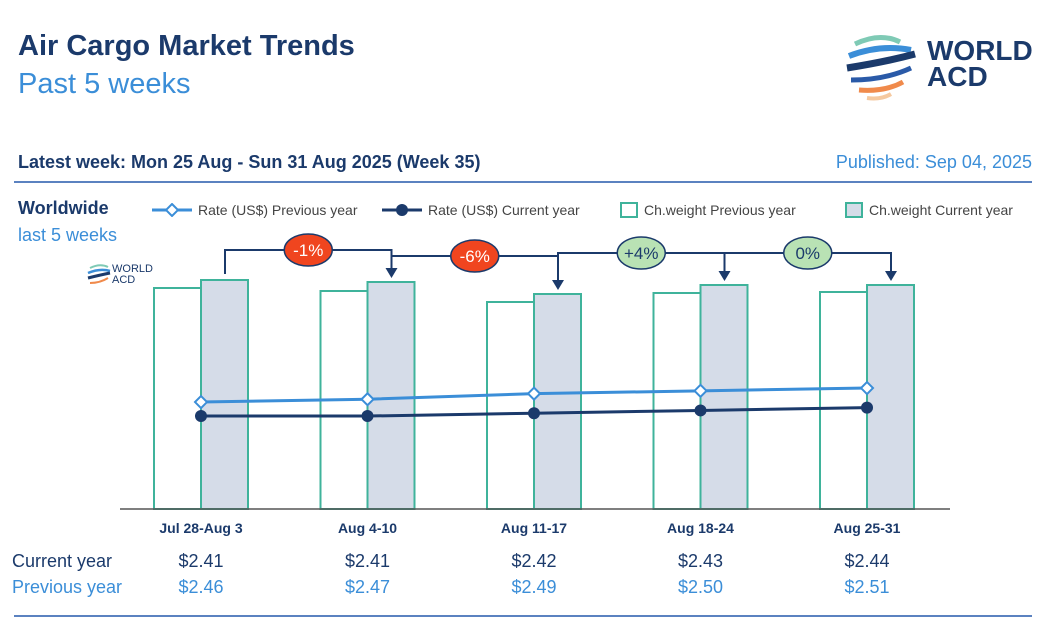 The width and height of the screenshot is (1046, 631). I want to click on change-label: -6%, so click(475, 256).